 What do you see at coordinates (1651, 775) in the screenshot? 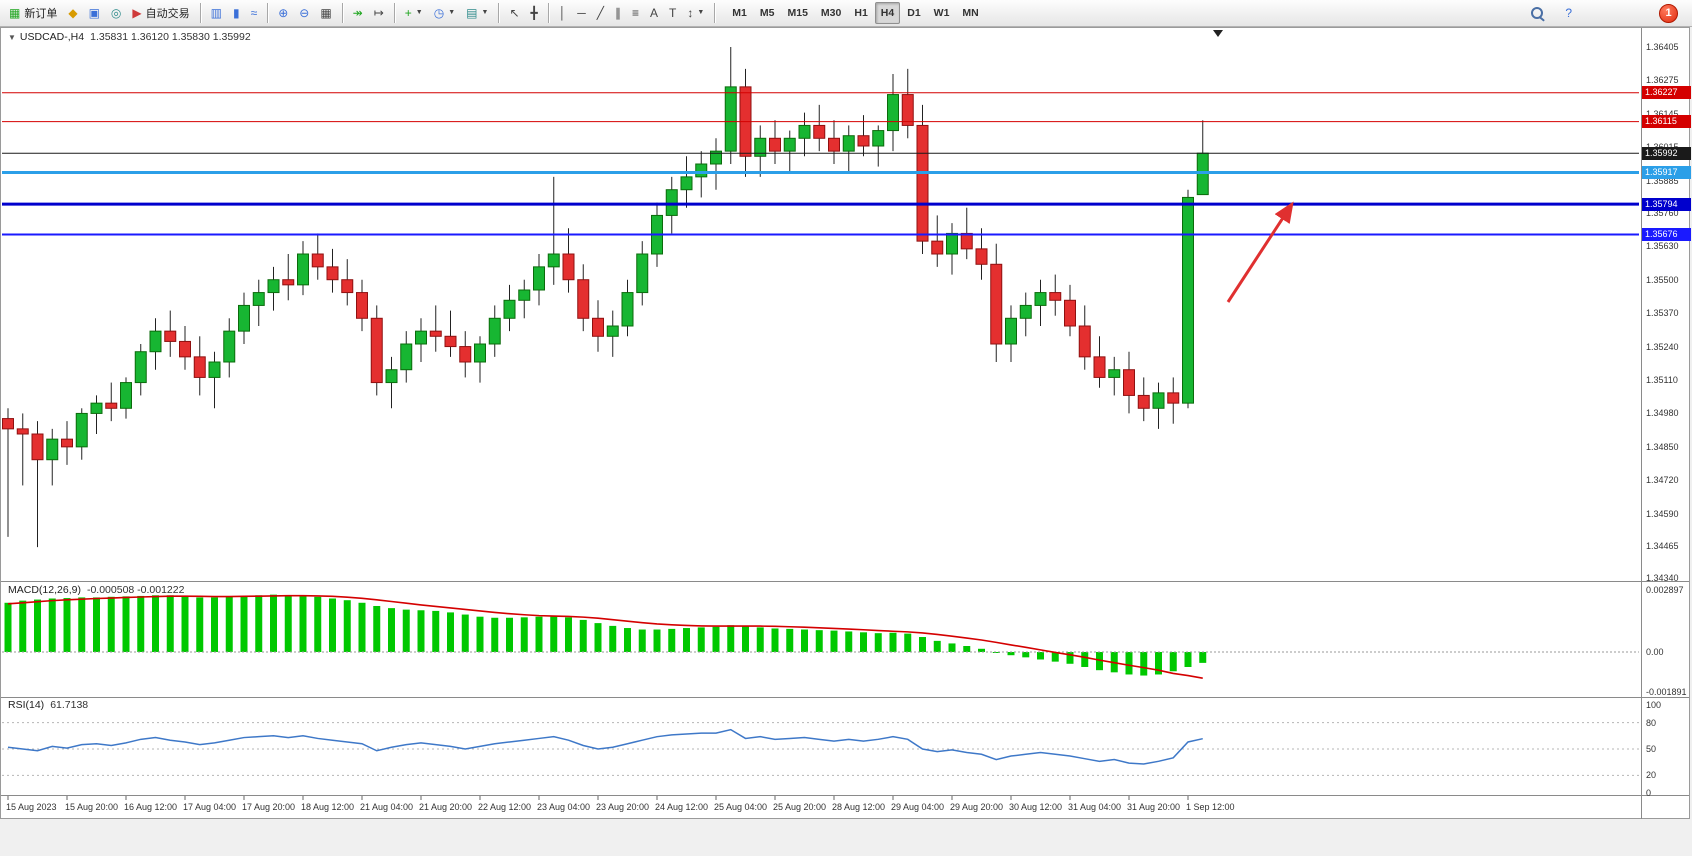
I see `rsi-axis-label: 20` at bounding box center [1651, 775].